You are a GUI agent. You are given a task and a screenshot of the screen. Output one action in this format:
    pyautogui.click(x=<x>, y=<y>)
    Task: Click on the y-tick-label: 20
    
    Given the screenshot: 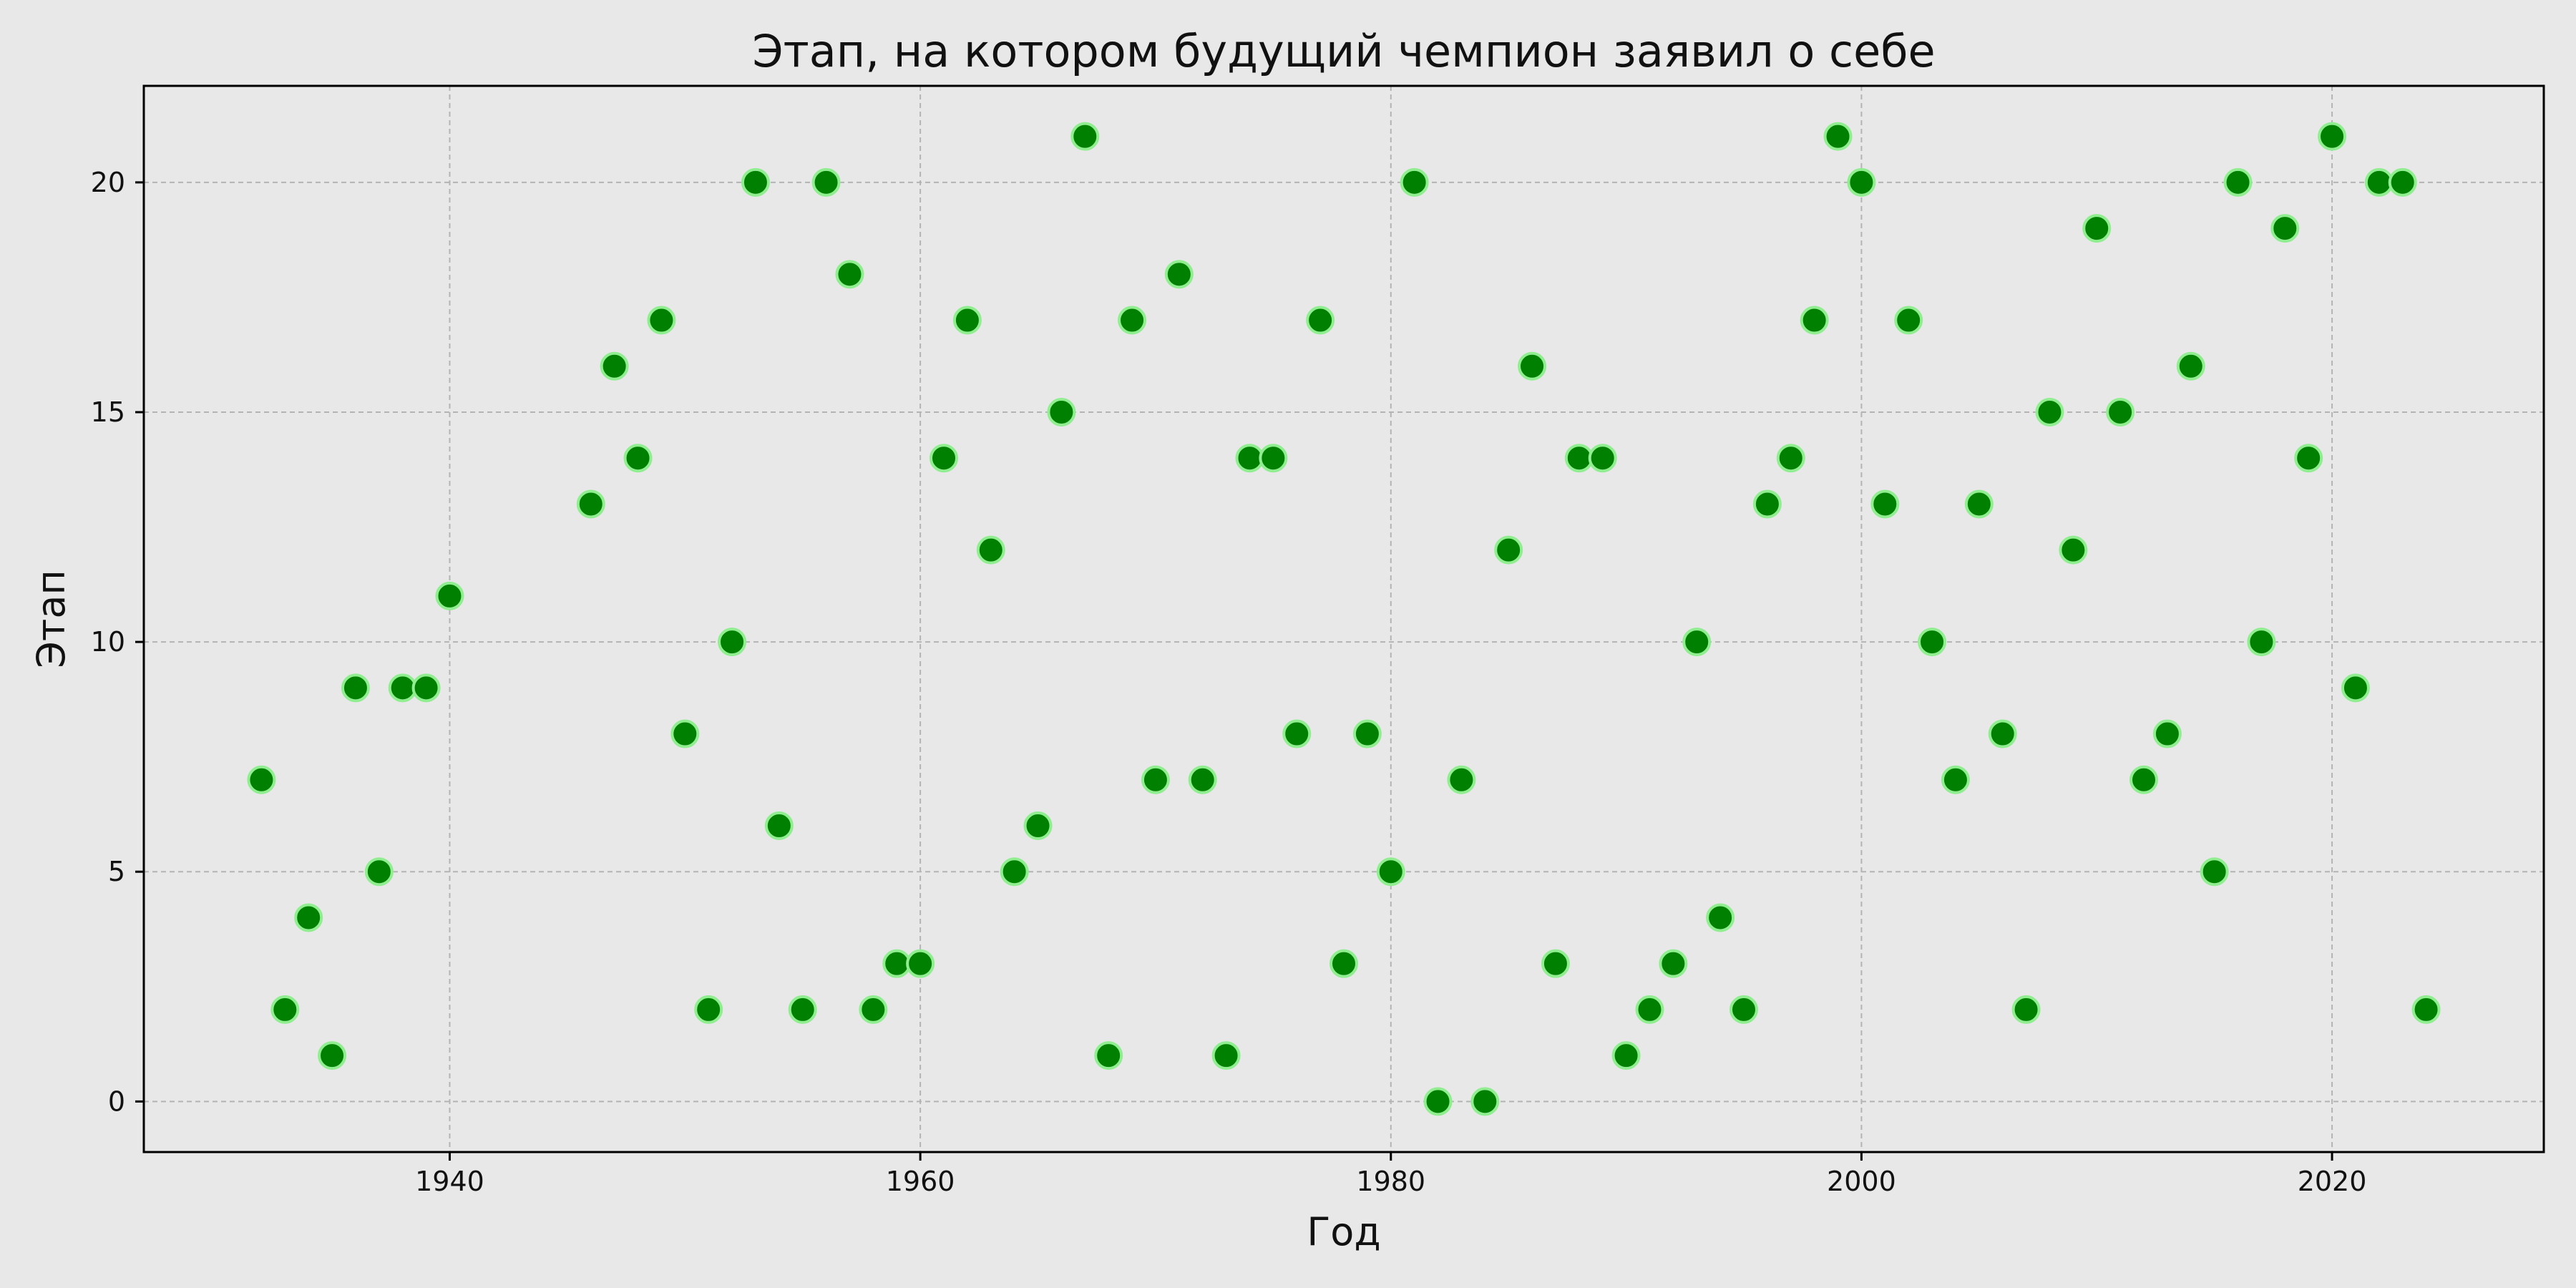 What is the action you would take?
    pyautogui.click(x=108, y=182)
    